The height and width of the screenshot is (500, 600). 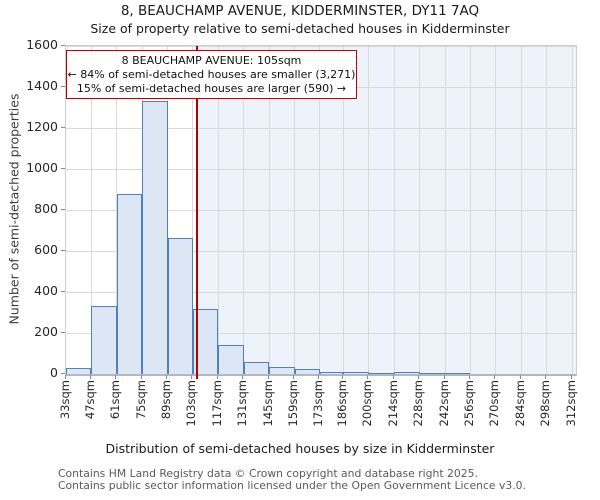 What do you see at coordinates (89, 400) in the screenshot?
I see `x-tick-label: 47sqm` at bounding box center [89, 400].